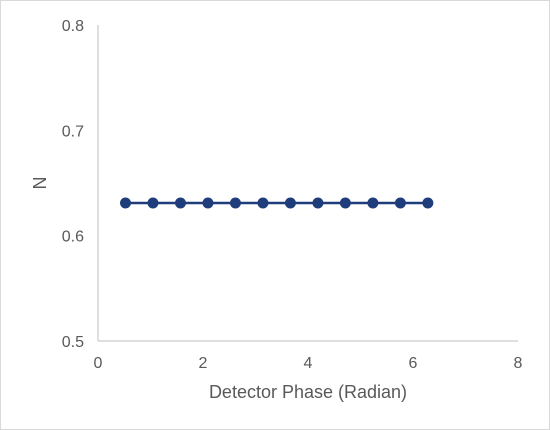  I want to click on y-tick-label: 0.5, so click(73, 342).